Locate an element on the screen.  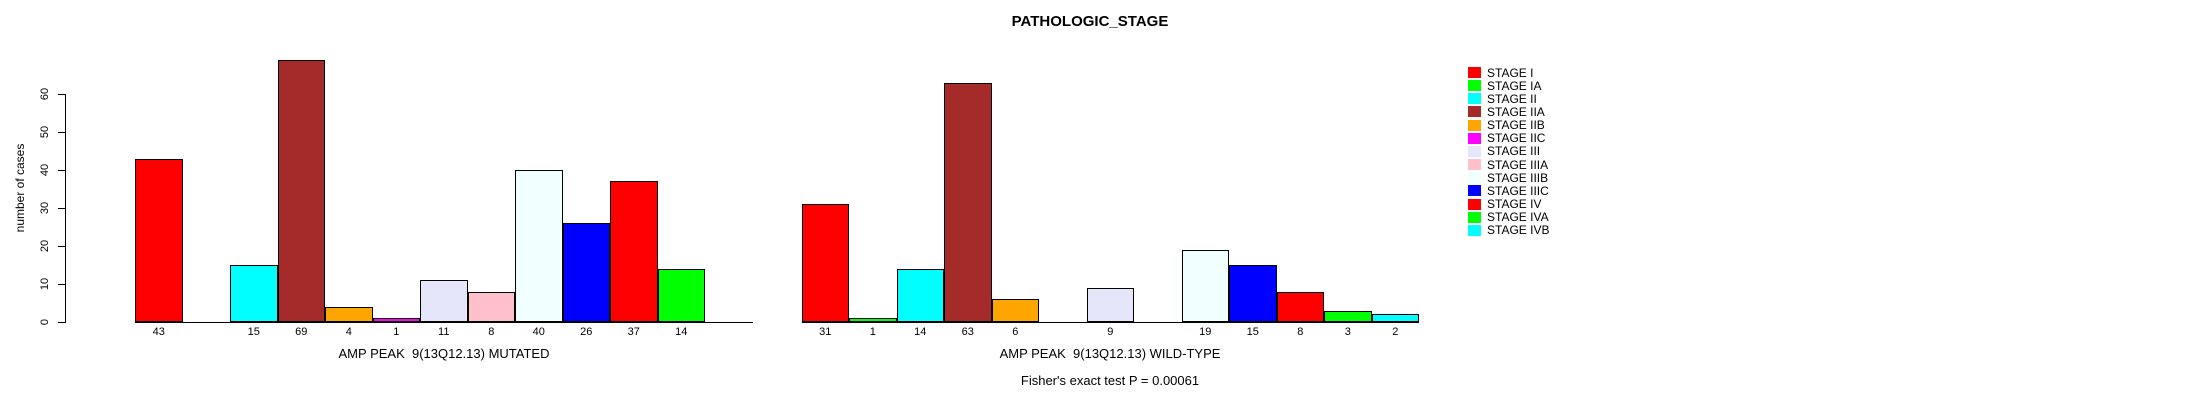
bar-value-label: 63 is located at coordinates (967, 332).